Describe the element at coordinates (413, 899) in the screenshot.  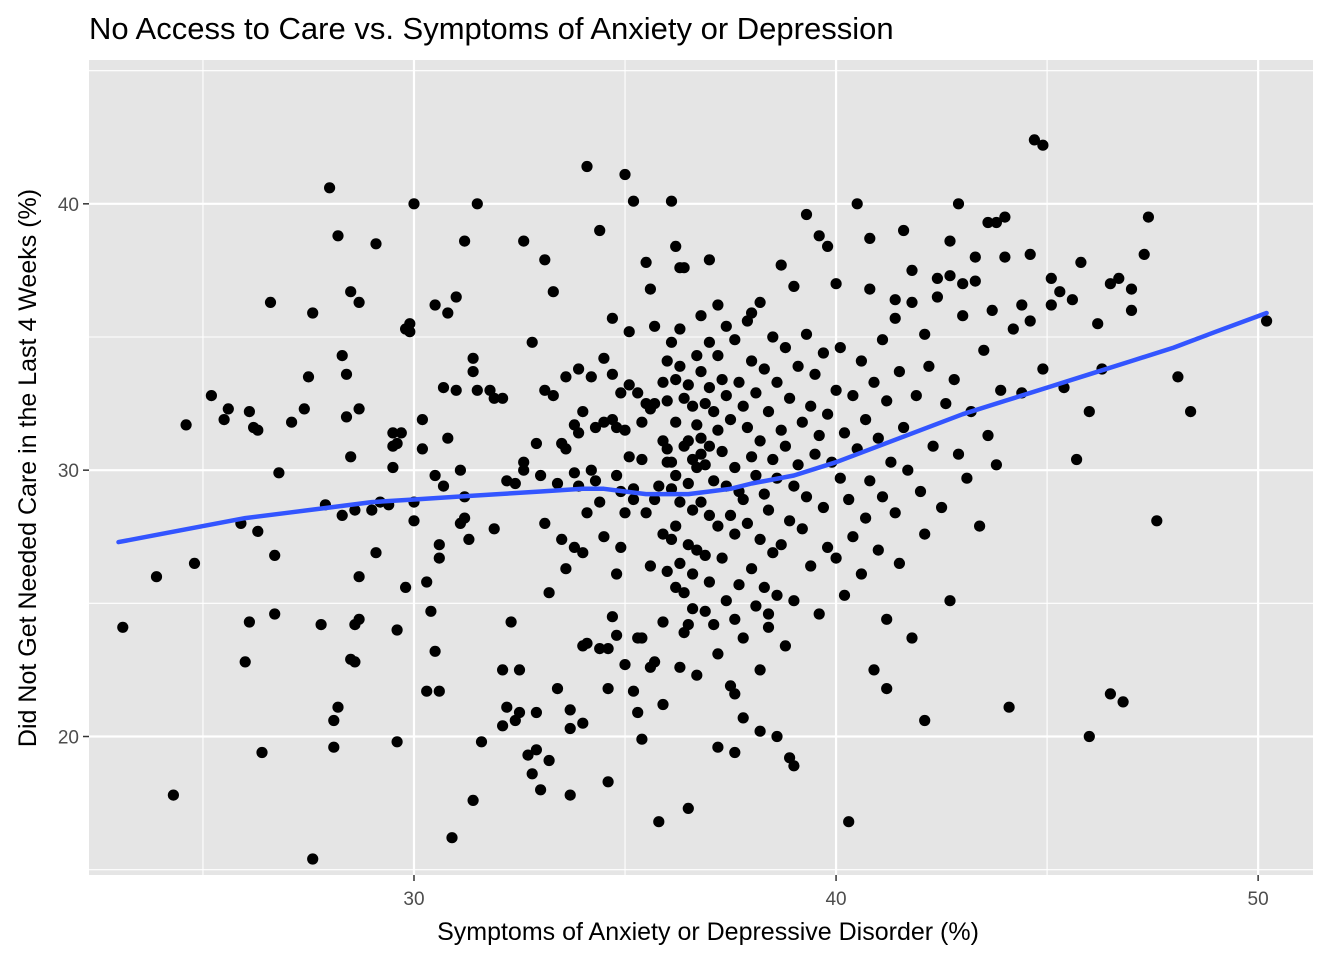
I see `x-tick-label: 30` at that location.